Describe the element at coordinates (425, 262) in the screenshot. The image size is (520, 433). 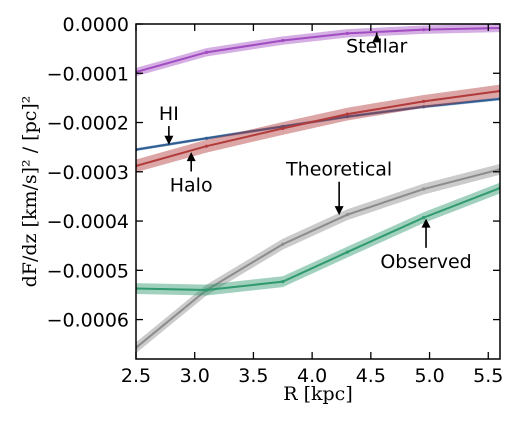
I see `annotation-label: Observed` at that location.